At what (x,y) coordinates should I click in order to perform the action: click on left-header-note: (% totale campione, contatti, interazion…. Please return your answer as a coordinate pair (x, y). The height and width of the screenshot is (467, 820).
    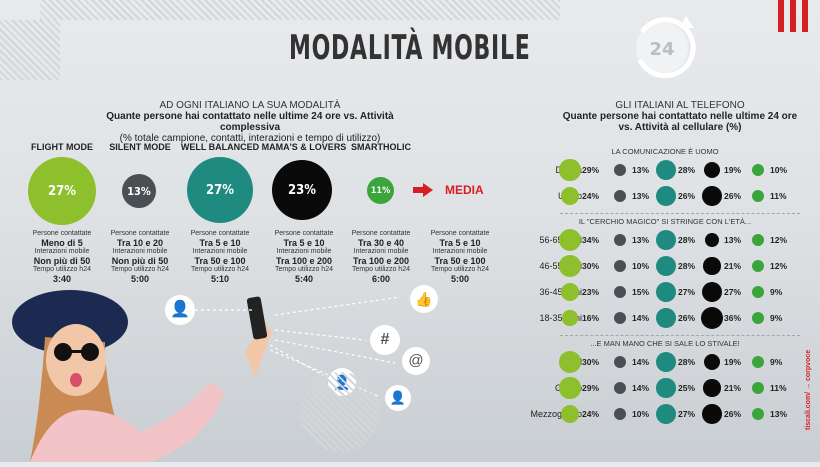
    Looking at the image, I should click on (250, 138).